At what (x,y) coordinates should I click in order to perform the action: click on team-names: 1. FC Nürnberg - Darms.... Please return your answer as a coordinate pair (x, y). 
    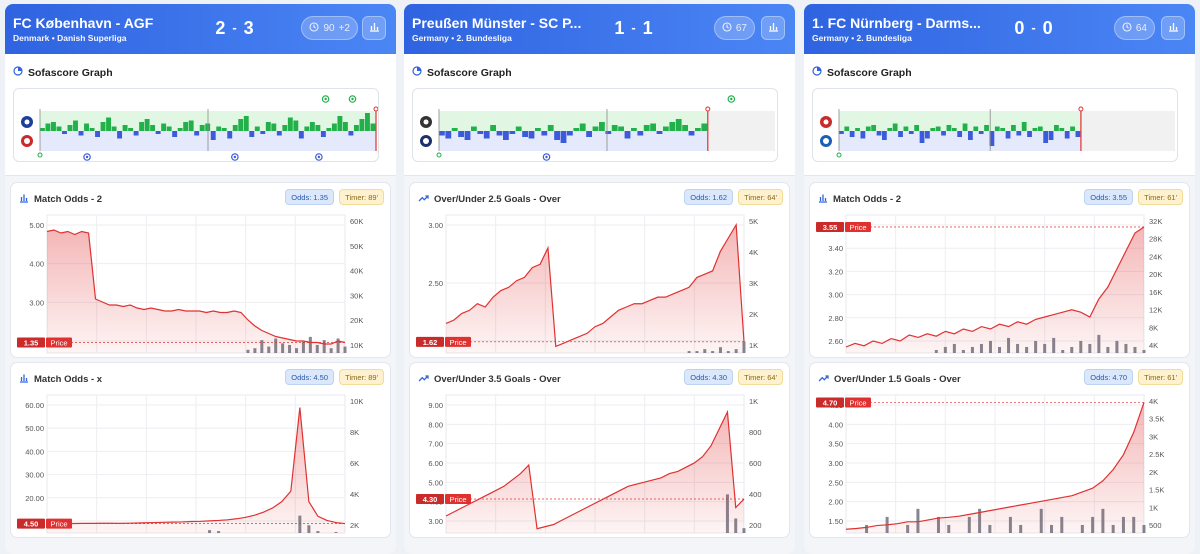
    Looking at the image, I should click on (896, 23).